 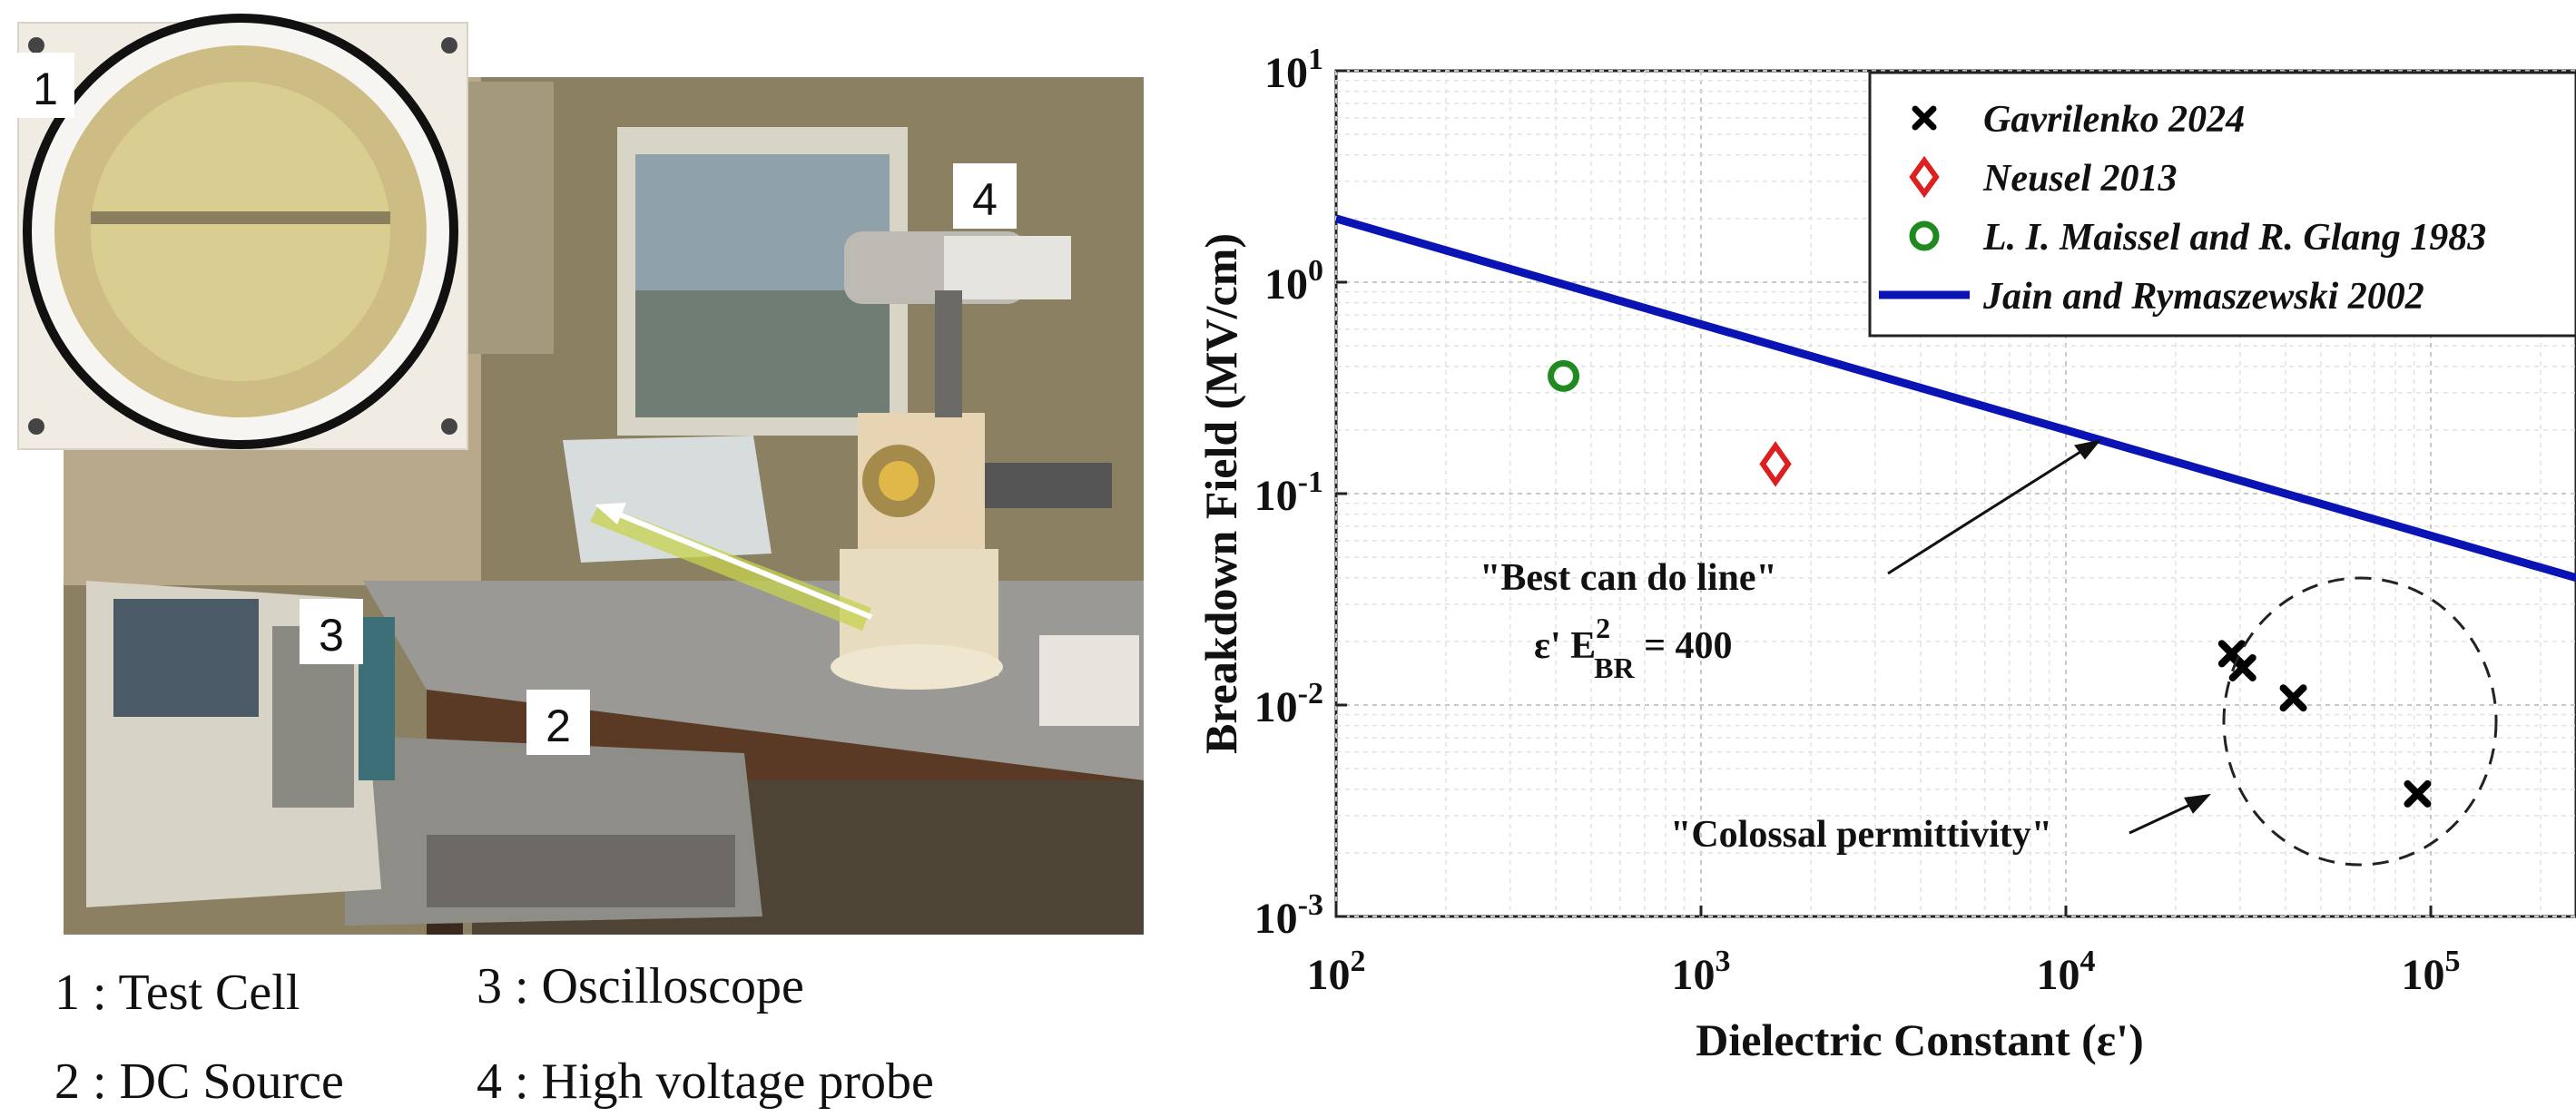 I want to click on y-axis-title: Breakdown Field (MV/cm), so click(x=1220, y=493).